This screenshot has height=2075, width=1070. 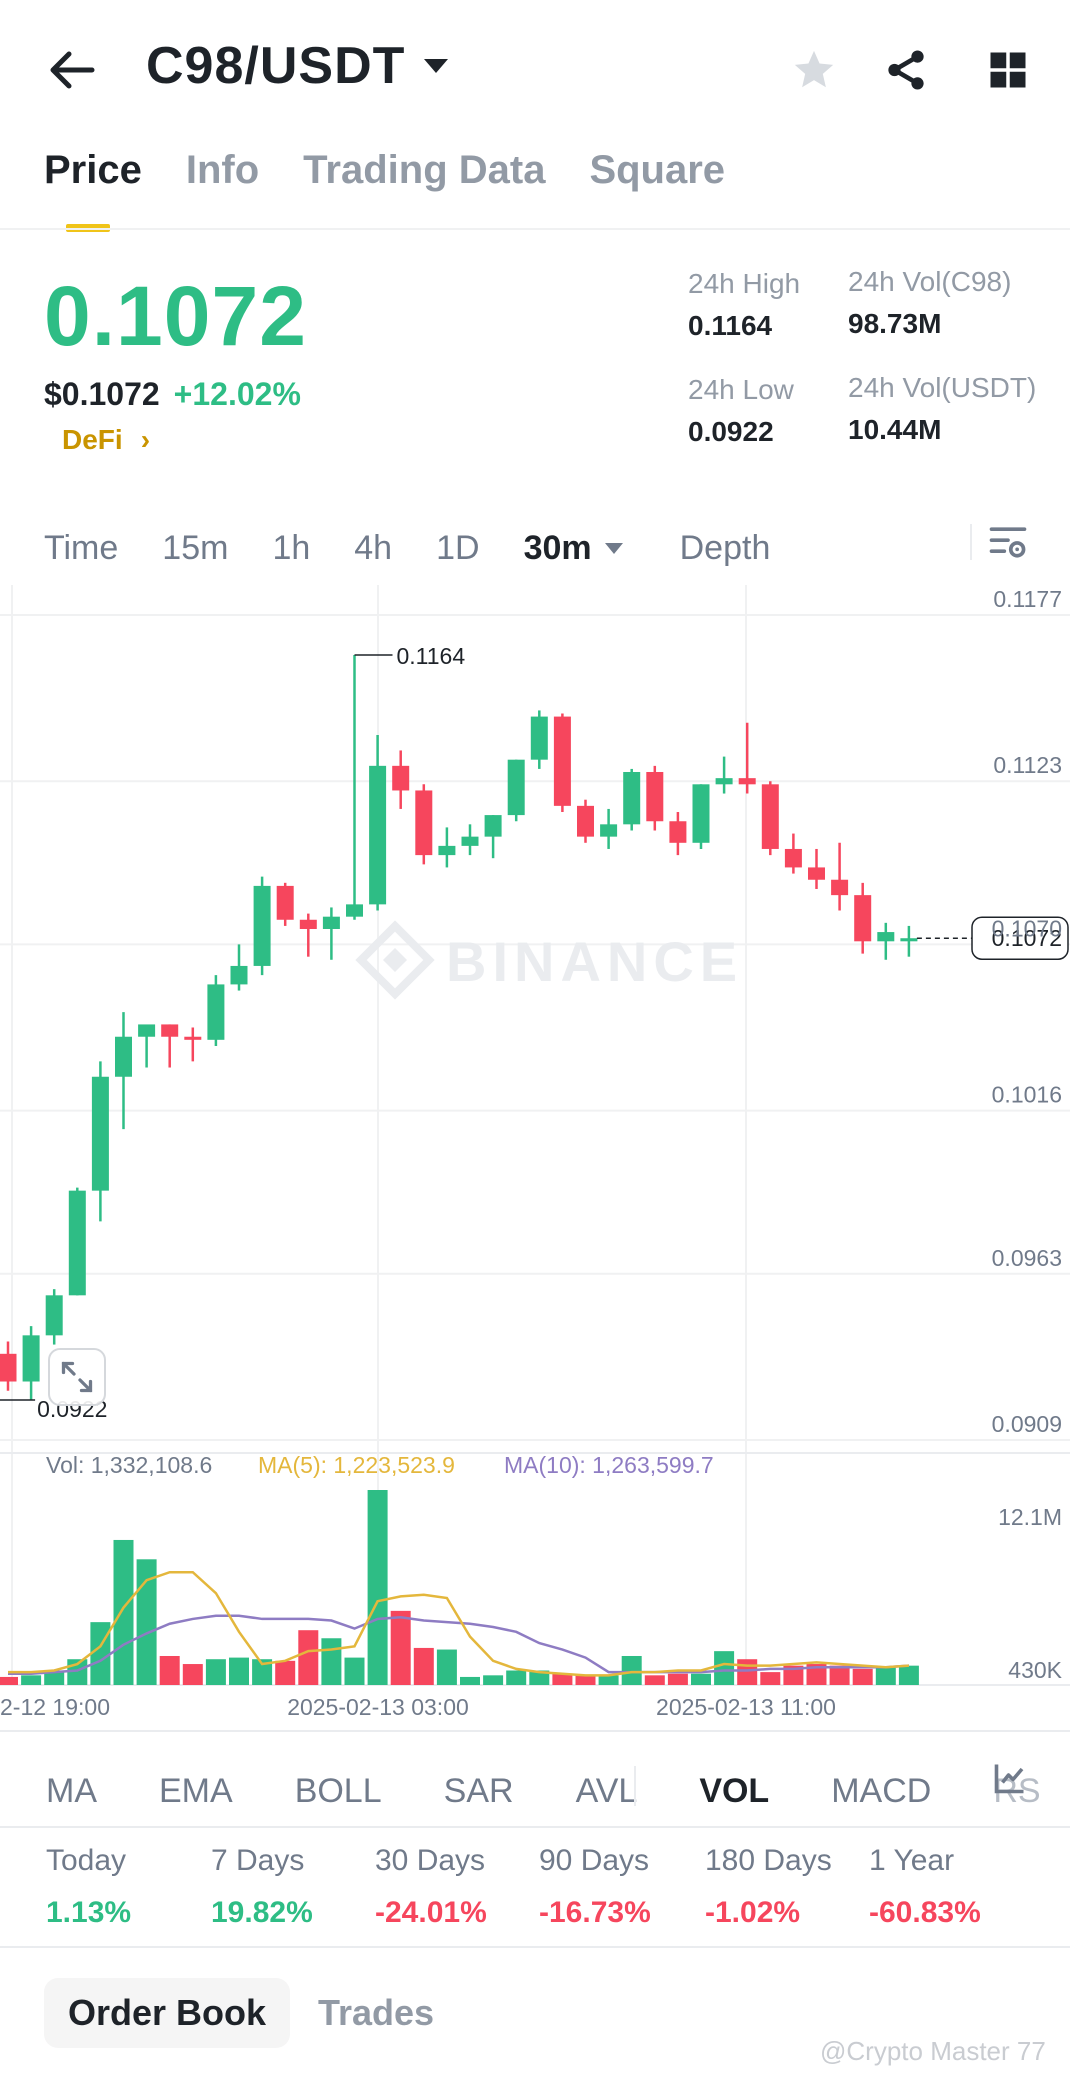 I want to click on grid-menu-icon, so click(x=1008, y=70).